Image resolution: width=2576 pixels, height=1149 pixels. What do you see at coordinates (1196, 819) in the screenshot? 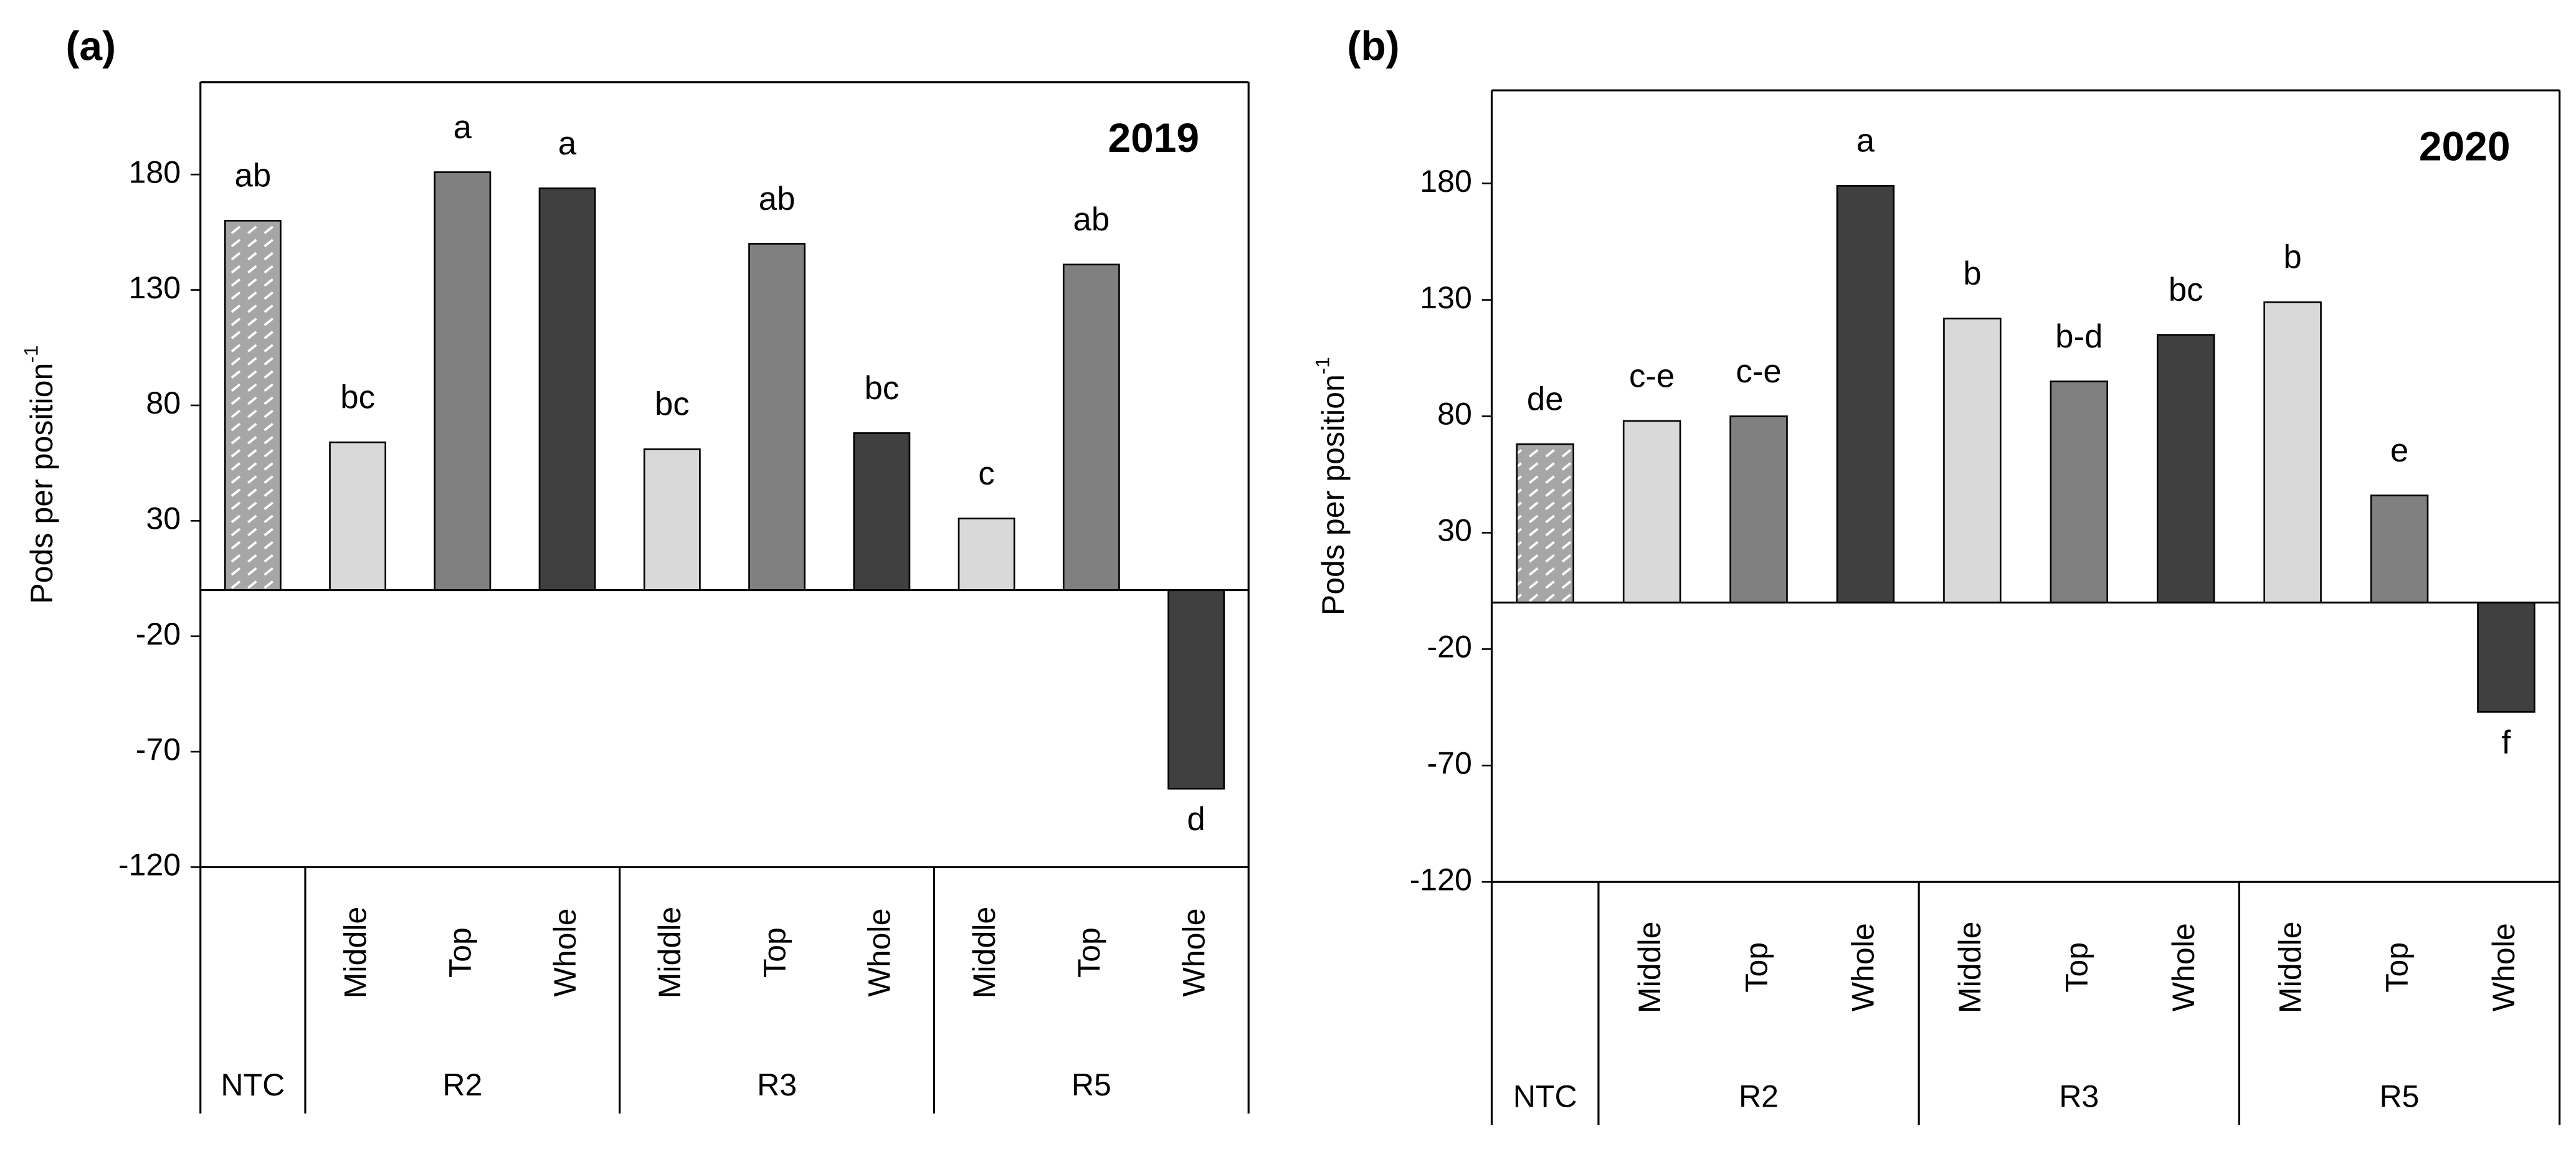
I see `significance-letter: d` at bounding box center [1196, 819].